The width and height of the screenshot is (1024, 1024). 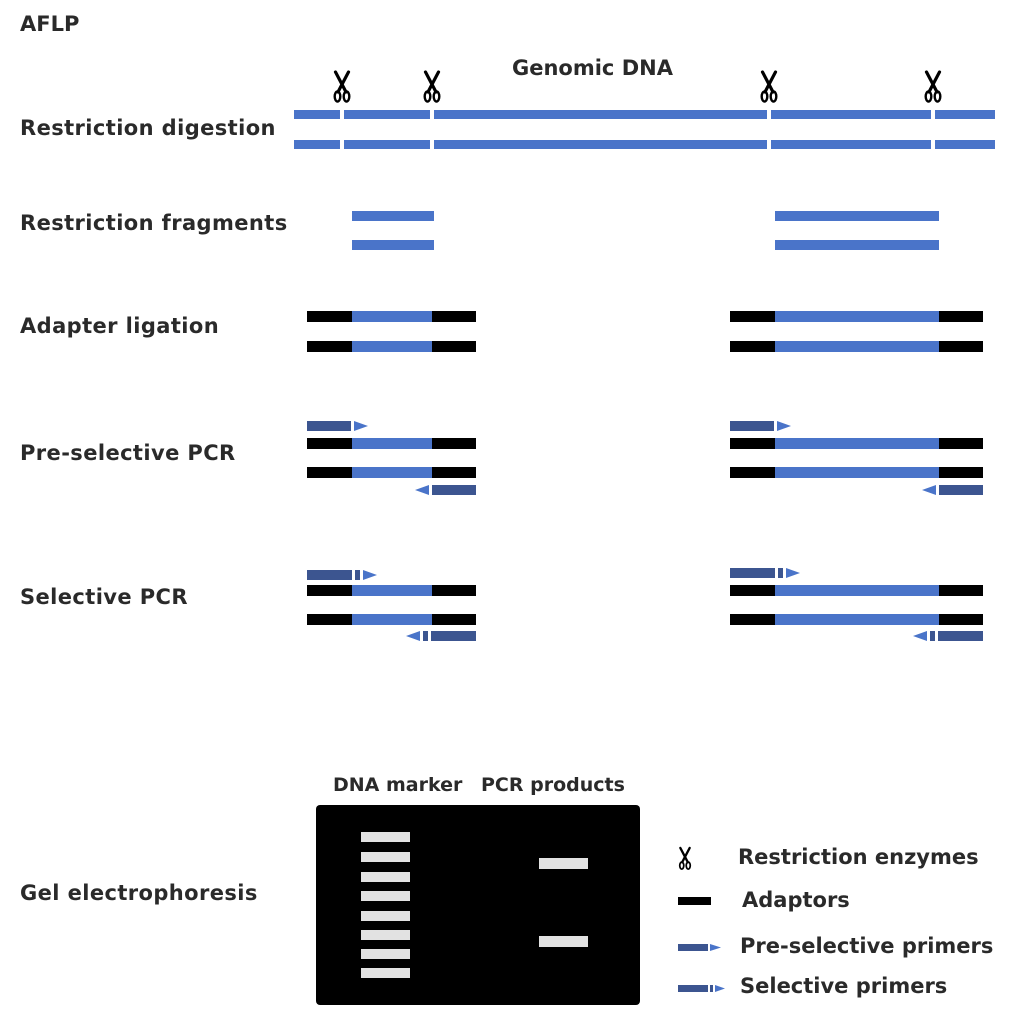 What do you see at coordinates (478, 905) in the screenshot?
I see `gel-electrophoresis` at bounding box center [478, 905].